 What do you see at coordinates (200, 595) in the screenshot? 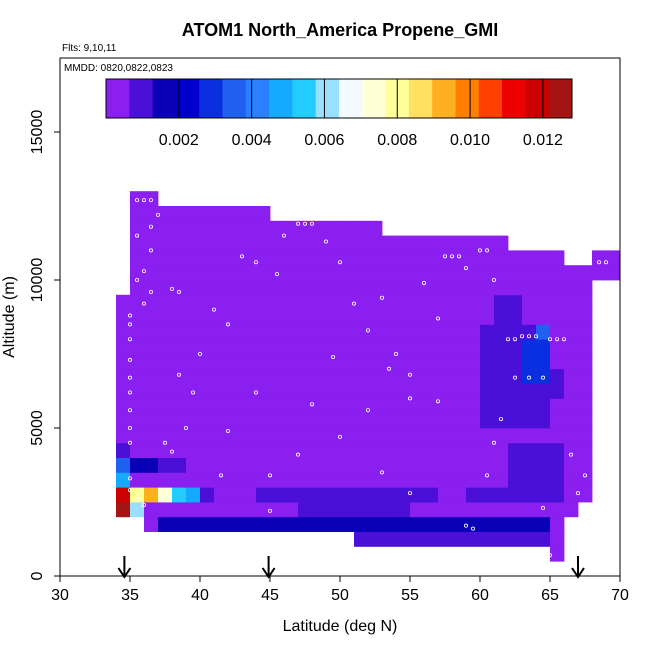
I see `x-tick-label: 40` at bounding box center [200, 595].